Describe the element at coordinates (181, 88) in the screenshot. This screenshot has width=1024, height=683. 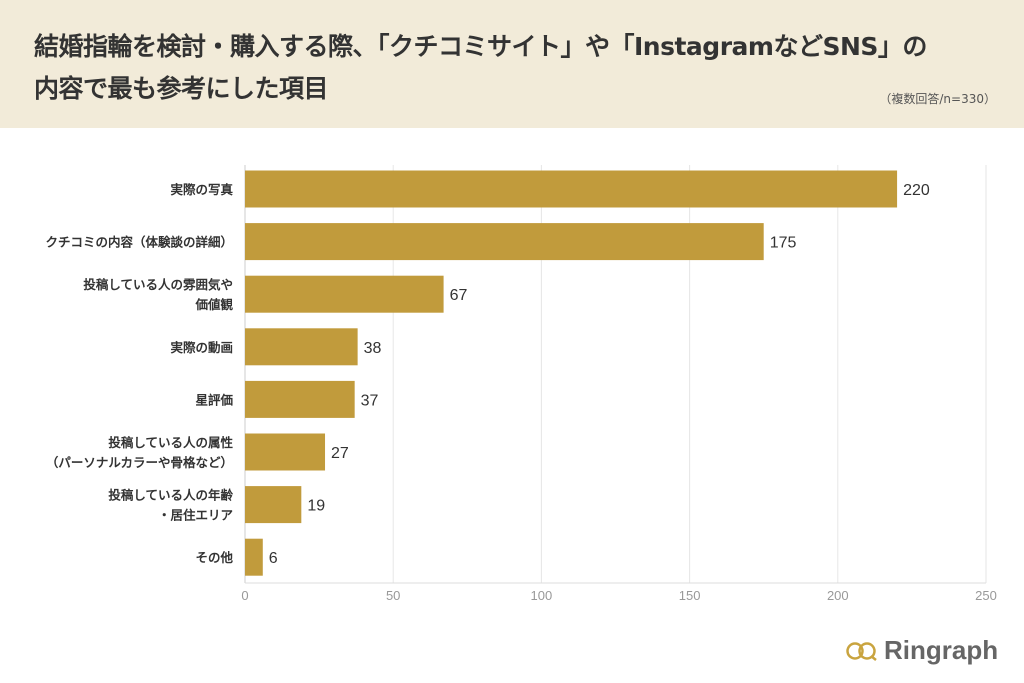
I see `title-line-2: 内容で最も参考にした項目` at that location.